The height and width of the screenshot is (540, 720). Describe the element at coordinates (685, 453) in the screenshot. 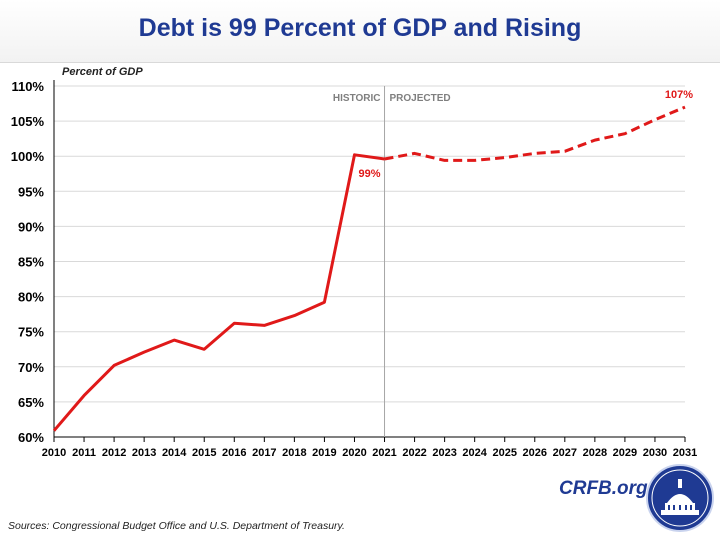

I see `x-tick-label: 2031` at that location.